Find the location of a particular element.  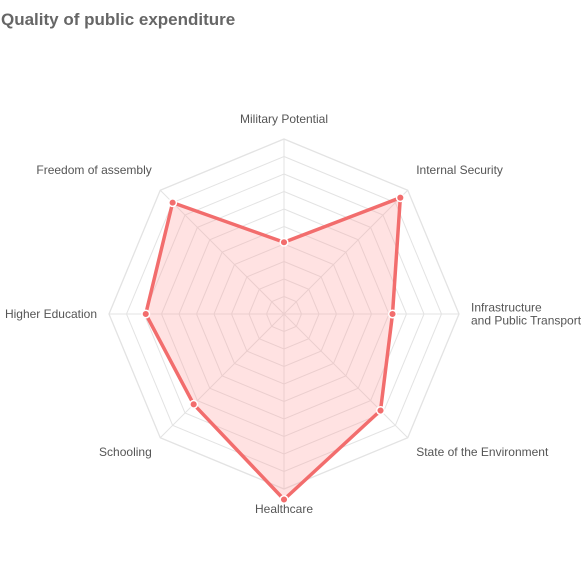

axis-label-line: and Public Transport is located at coordinates (526, 321).